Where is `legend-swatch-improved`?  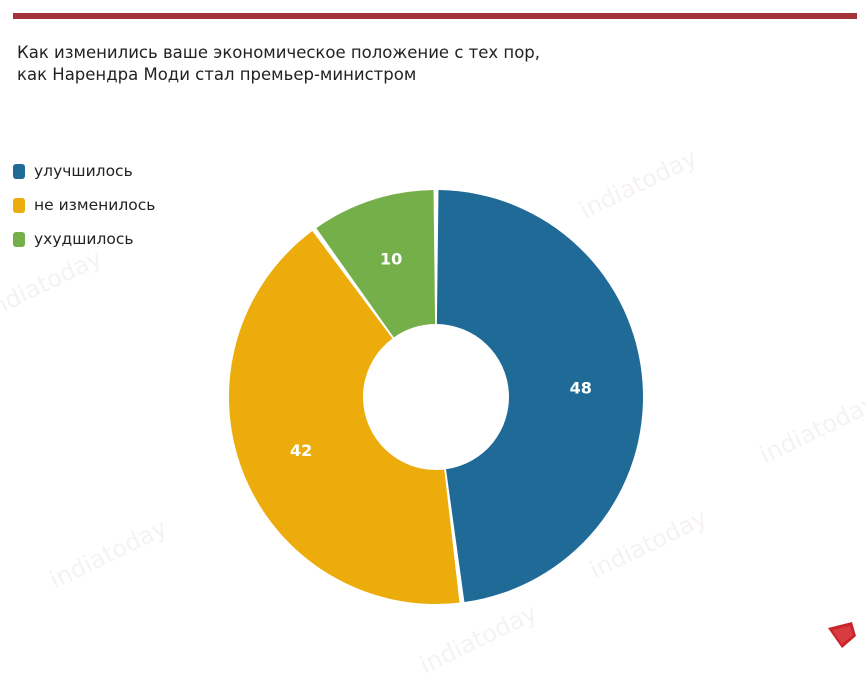
legend-swatch-improved is located at coordinates (19, 171).